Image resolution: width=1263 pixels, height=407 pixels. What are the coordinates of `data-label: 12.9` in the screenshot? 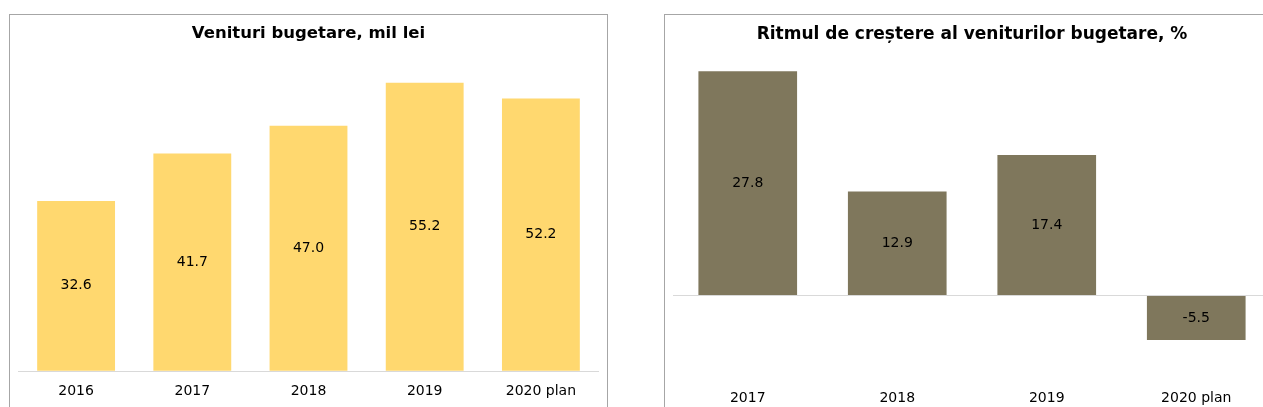 It's located at (897, 241).